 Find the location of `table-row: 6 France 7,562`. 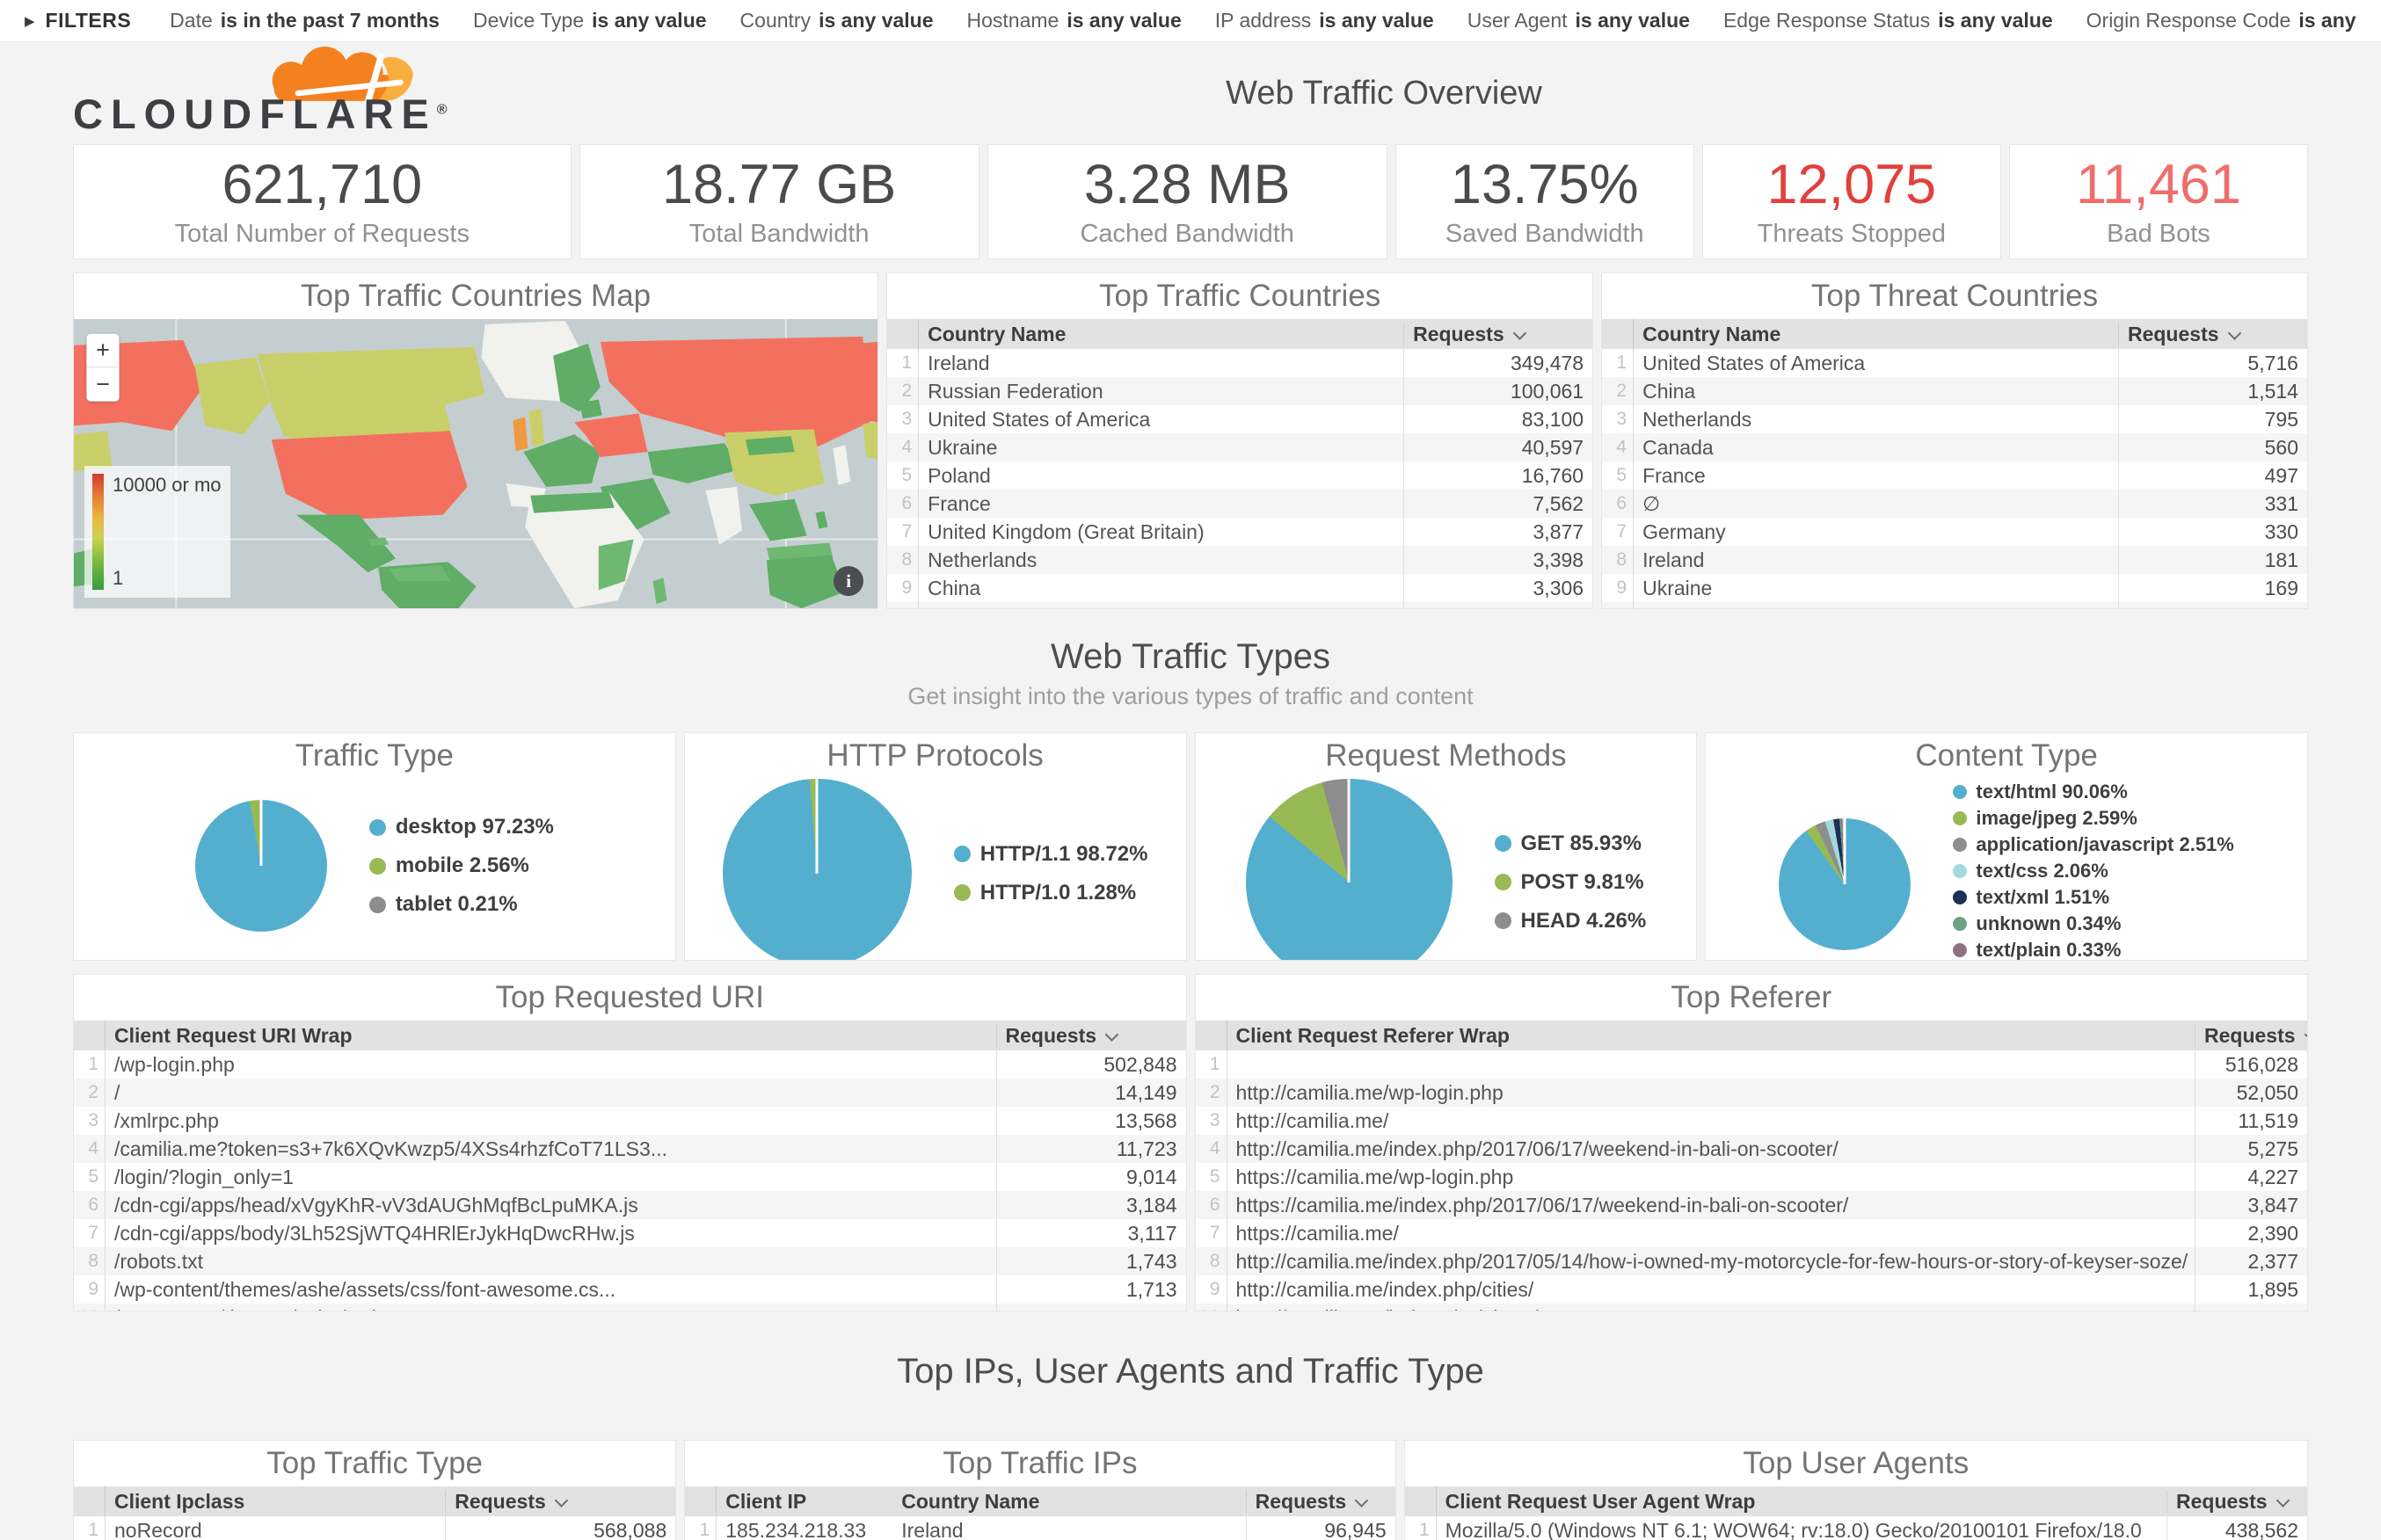

table-row: 6 France 7,562 is located at coordinates (1240, 504).